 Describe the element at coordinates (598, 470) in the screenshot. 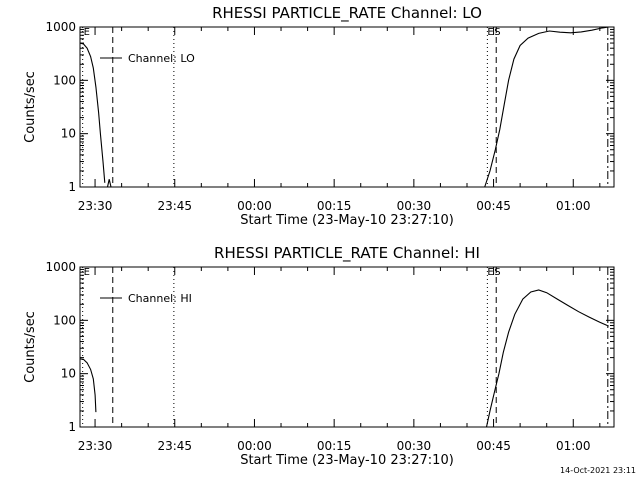

I see `plot-timestamp: 14-Oct-2021 23:11` at that location.